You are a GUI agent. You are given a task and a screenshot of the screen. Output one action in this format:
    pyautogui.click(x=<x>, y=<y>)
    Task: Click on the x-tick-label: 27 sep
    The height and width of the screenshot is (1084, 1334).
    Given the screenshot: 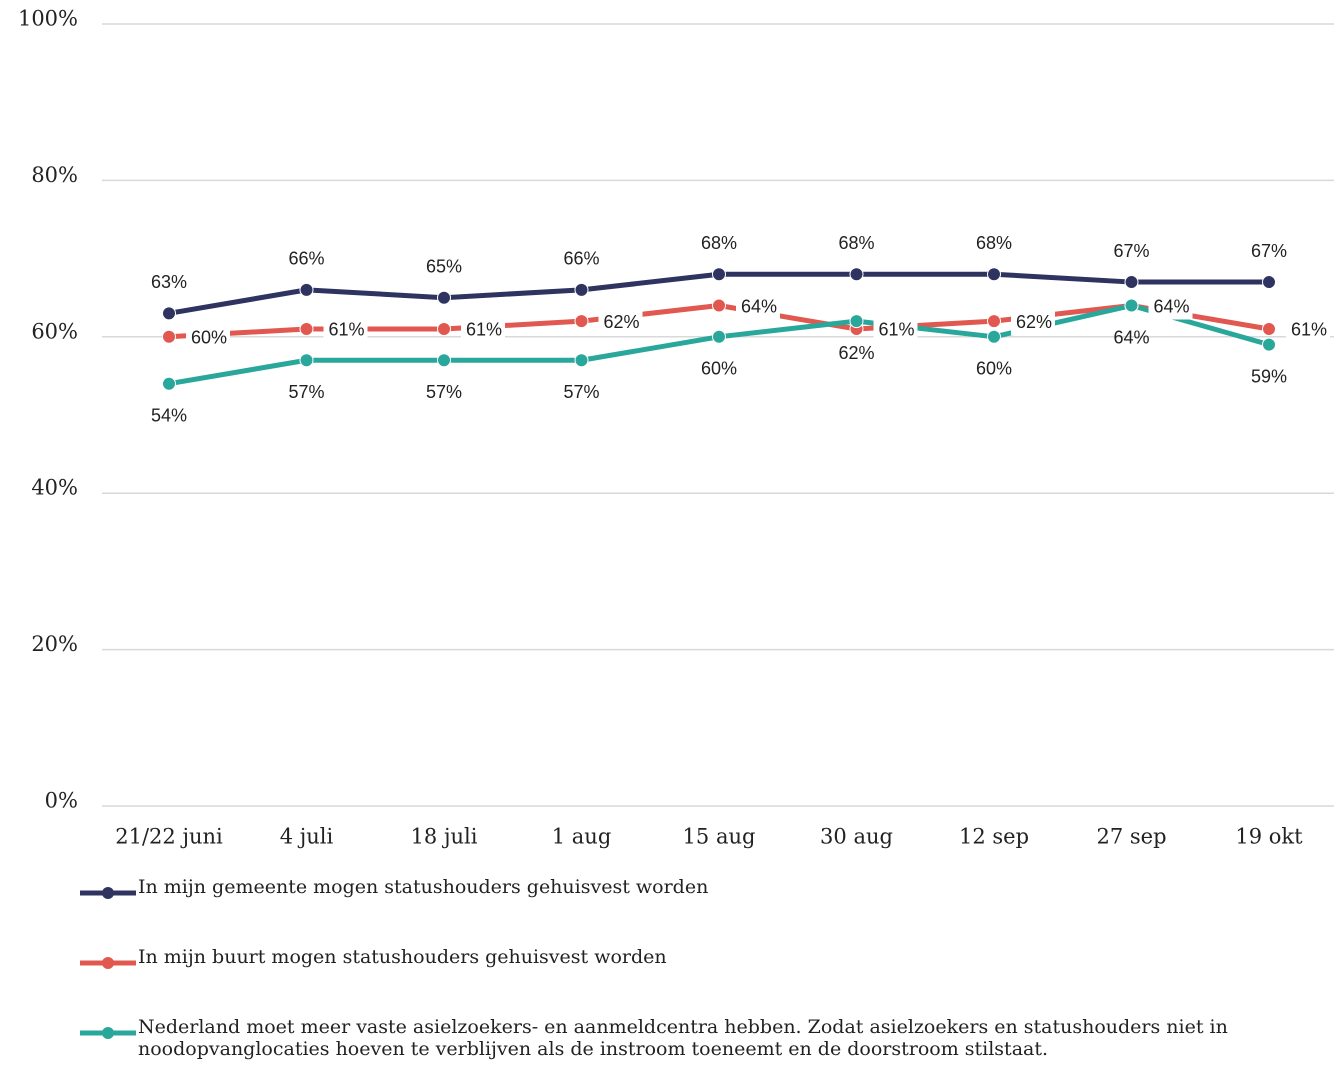 What is the action you would take?
    pyautogui.click(x=1131, y=837)
    